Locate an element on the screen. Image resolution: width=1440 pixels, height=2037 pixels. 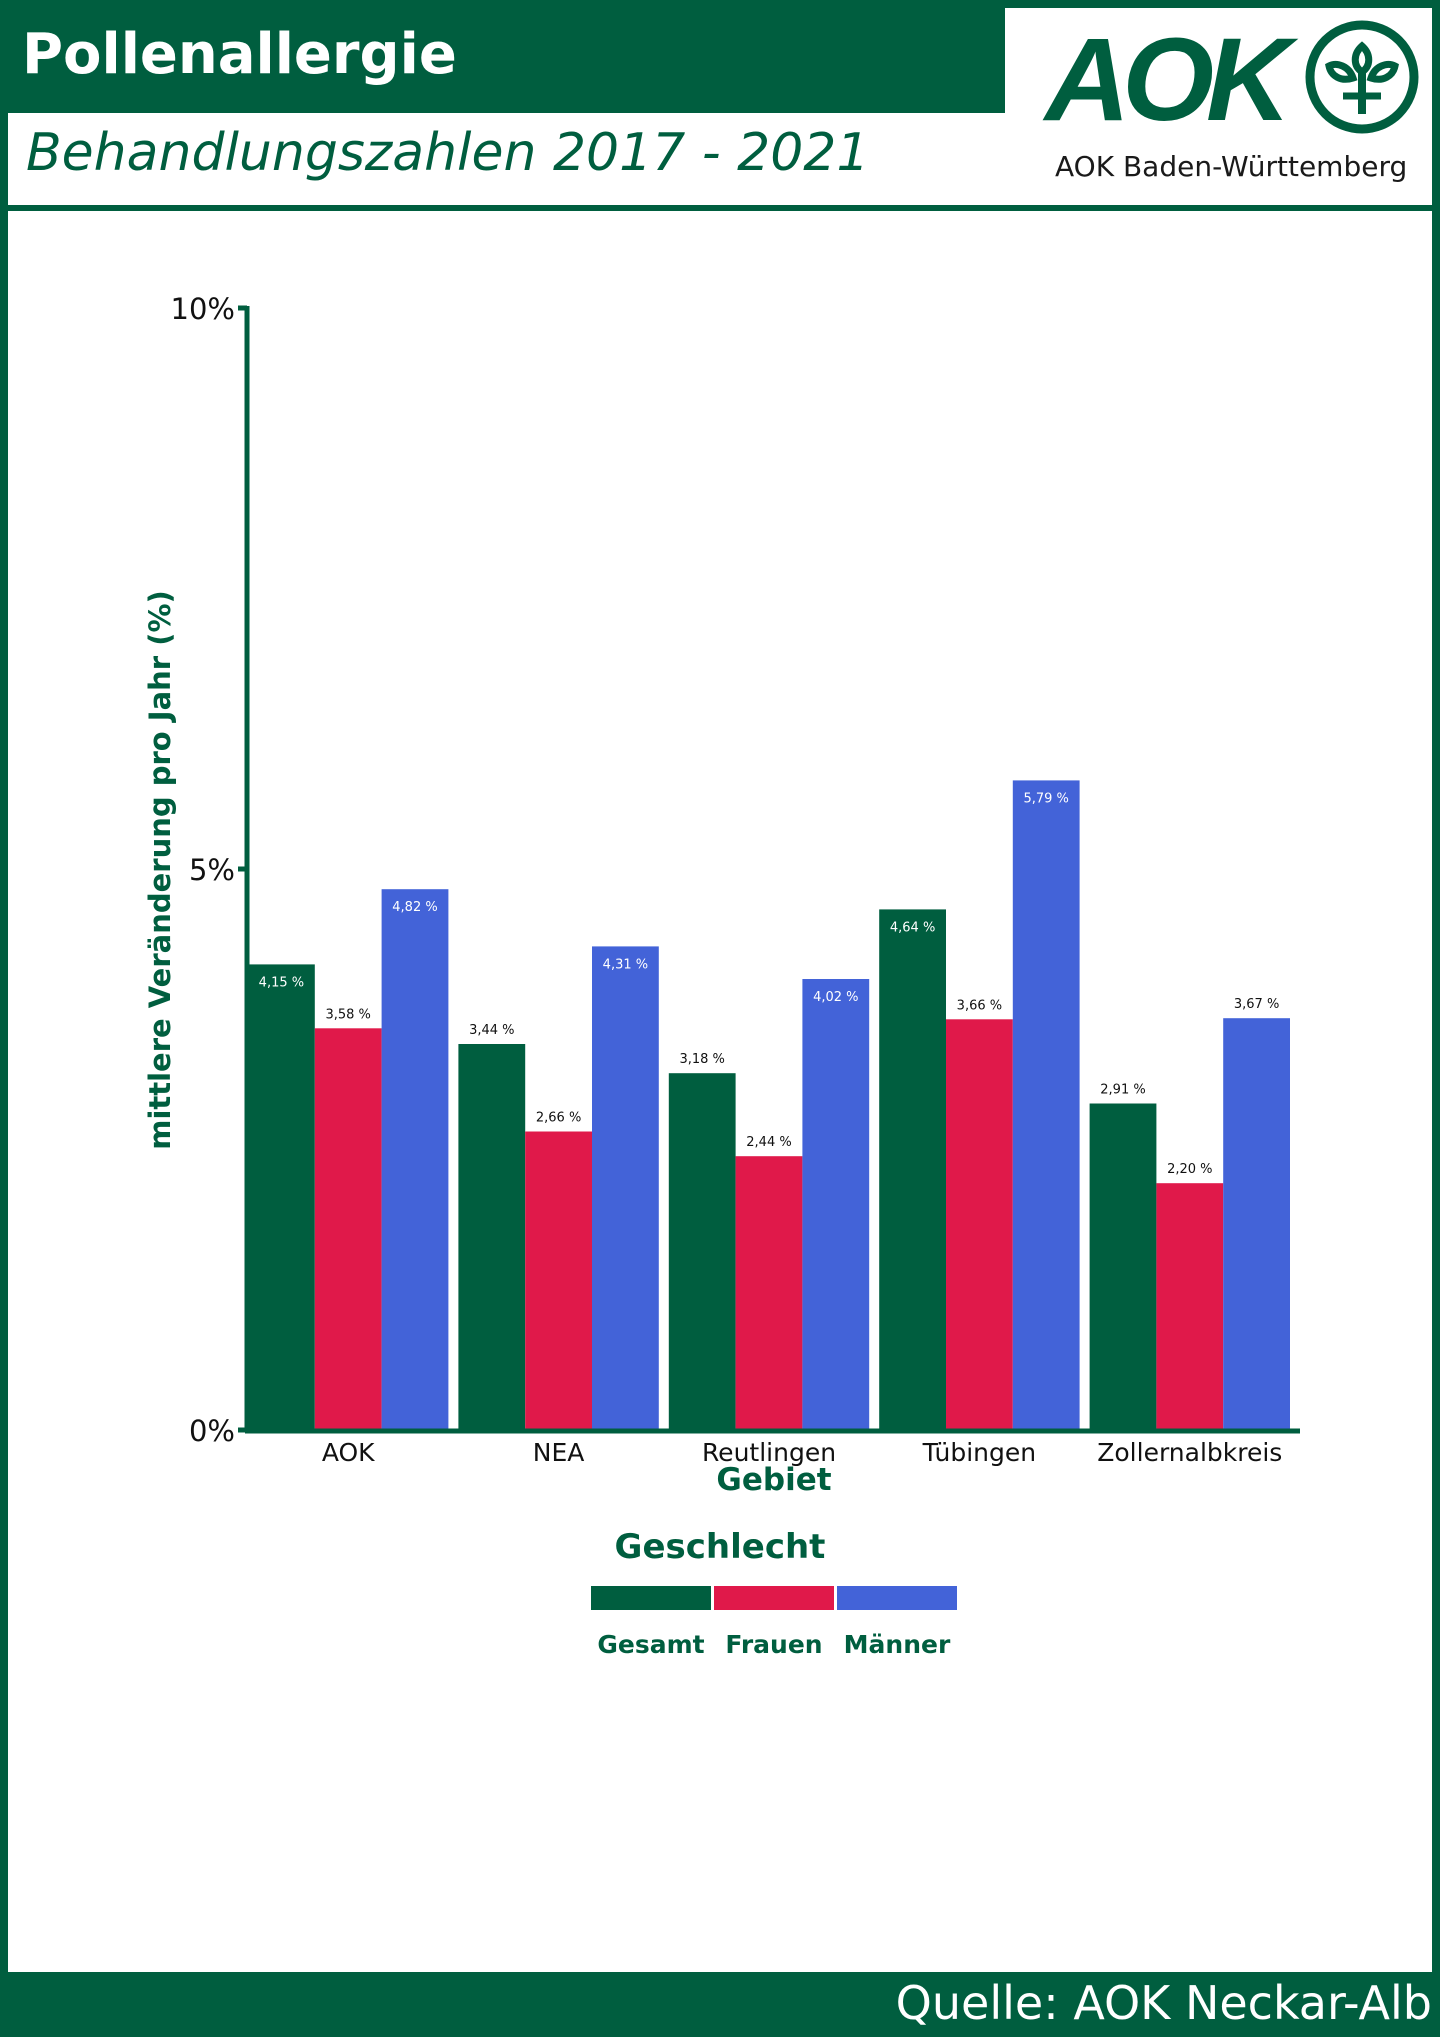
data-label: 3,58 % is located at coordinates (347, 1014).